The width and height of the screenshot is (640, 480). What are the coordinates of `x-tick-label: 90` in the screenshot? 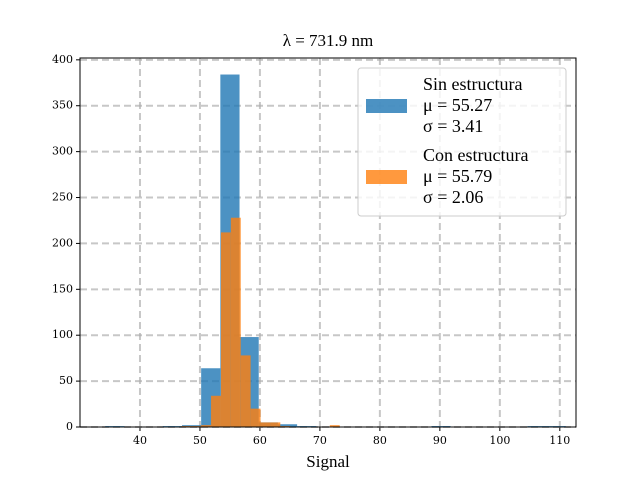 It's located at (440, 440).